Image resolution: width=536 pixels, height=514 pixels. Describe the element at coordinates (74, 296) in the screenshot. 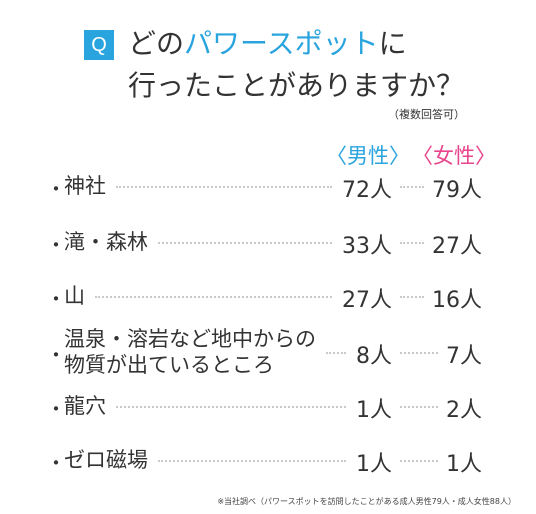

I see `row-label: 山` at that location.